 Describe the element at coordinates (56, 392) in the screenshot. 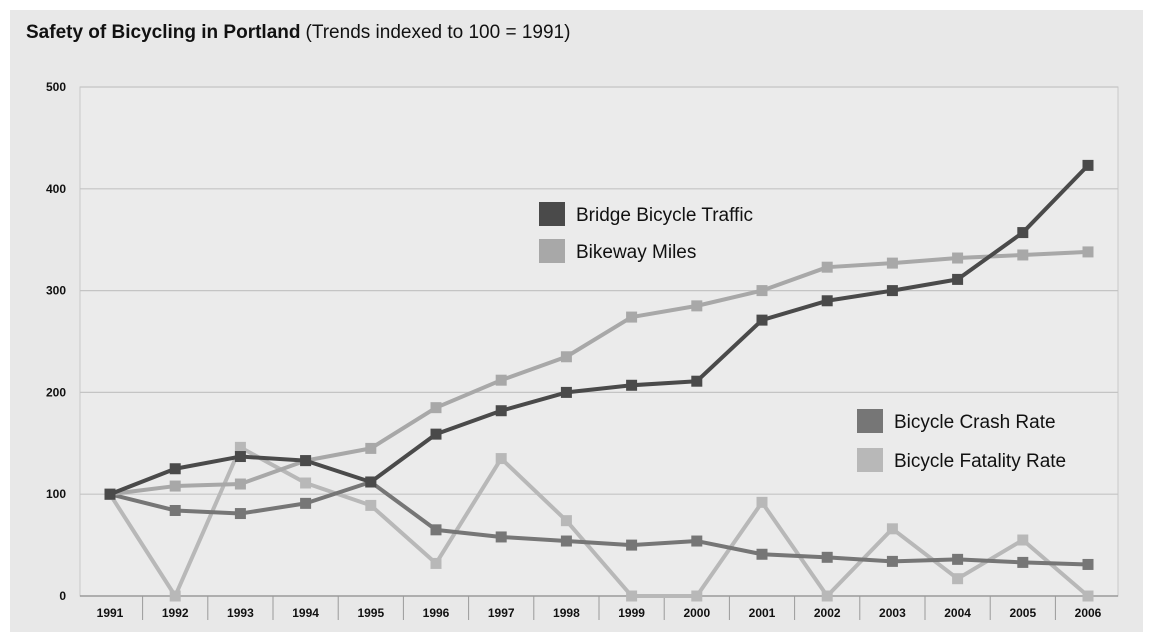

I see `y-tick-label-200: 200` at that location.